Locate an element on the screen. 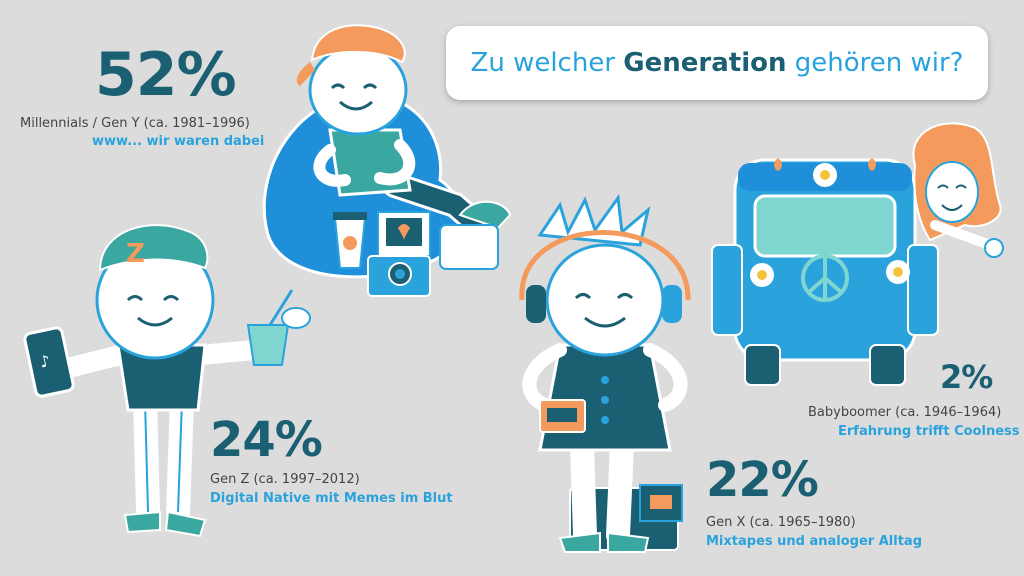  vw-bus-illustration is located at coordinates (825, 272).